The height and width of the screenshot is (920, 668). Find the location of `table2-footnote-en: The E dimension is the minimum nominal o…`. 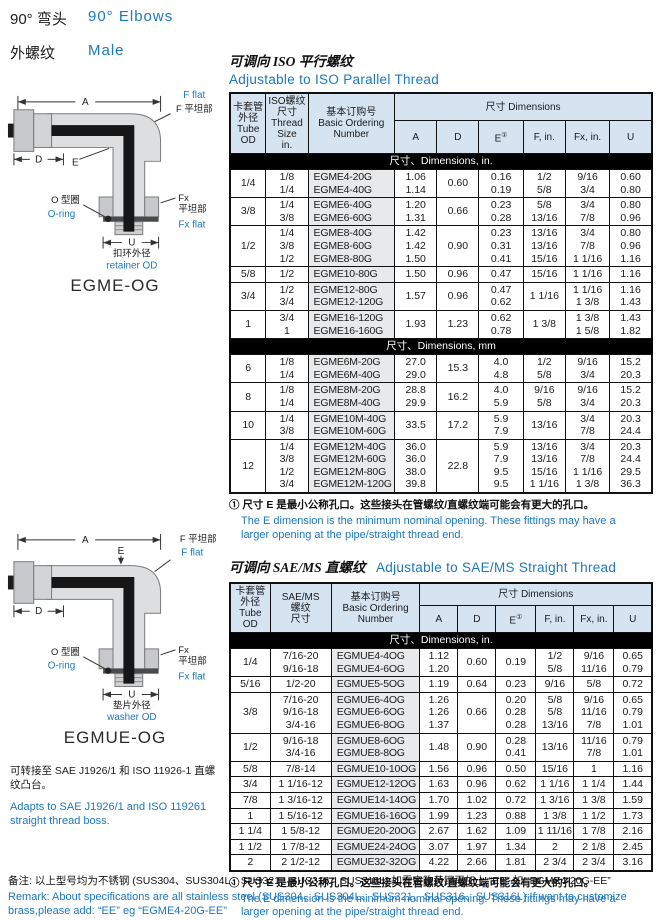

table2-footnote-en: The E dimension is the minimum nominal o… is located at coordinates (428, 905).